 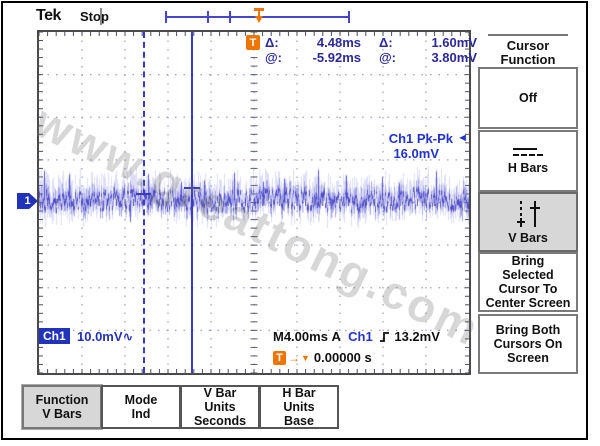 What do you see at coordinates (454, 42) in the screenshot?
I see `delta-volt-value: 1.60mV` at bounding box center [454, 42].